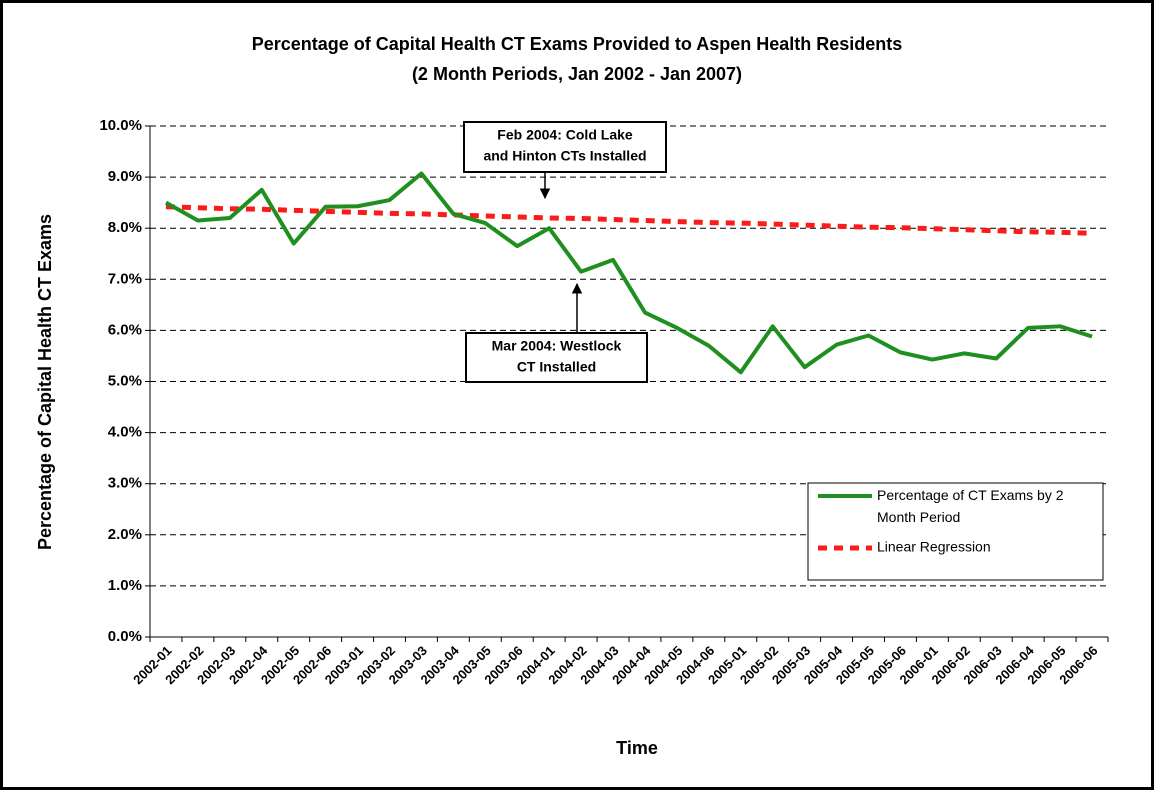  Describe the element at coordinates (934, 547) in the screenshot. I see `legend-label: Linear Regression` at that location.